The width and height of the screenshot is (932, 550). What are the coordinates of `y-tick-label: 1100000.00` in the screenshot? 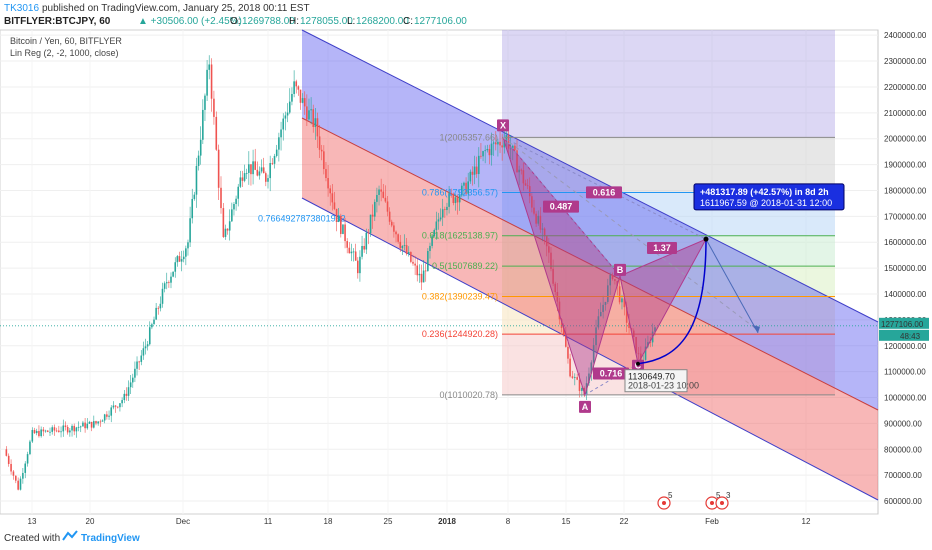 It's located at (905, 372).